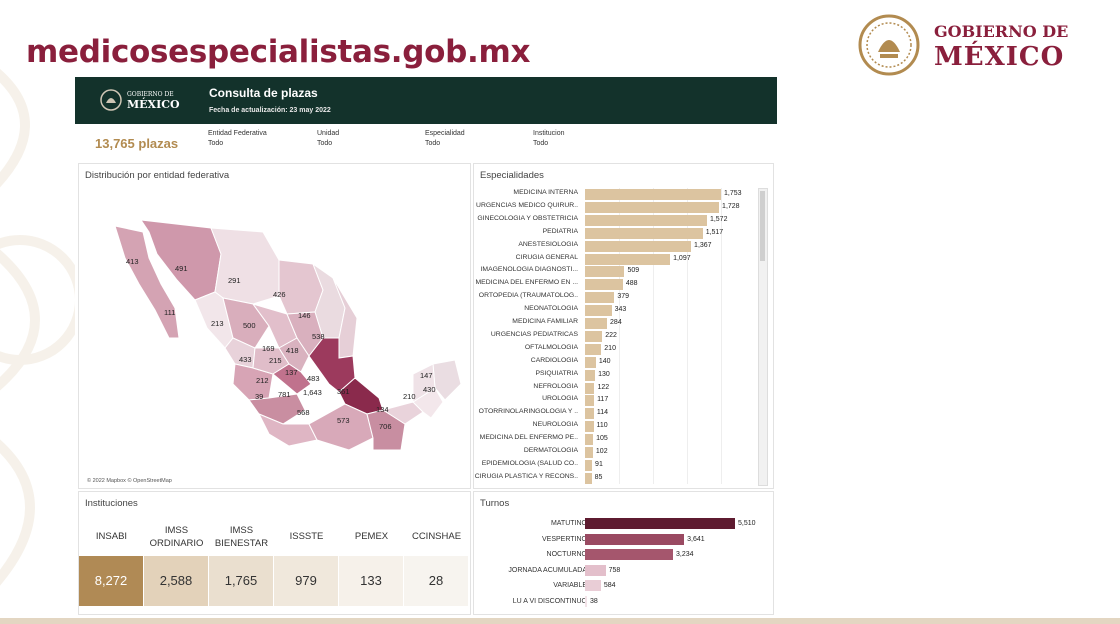 The width and height of the screenshot is (1120, 624). I want to click on specialty-row: PSIQUIATRIA 130, so click(619, 375).